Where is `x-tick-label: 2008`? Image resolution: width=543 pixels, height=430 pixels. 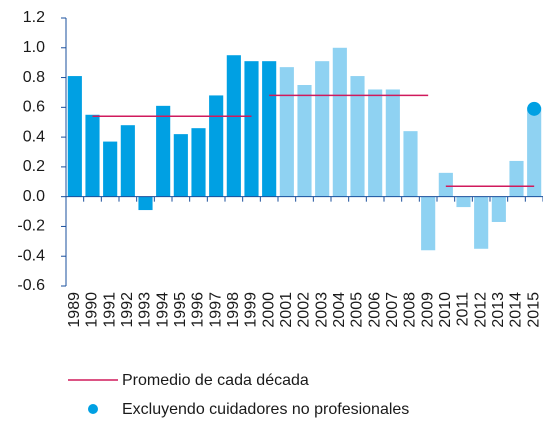 x-tick-label: 2008 is located at coordinates (410, 310).